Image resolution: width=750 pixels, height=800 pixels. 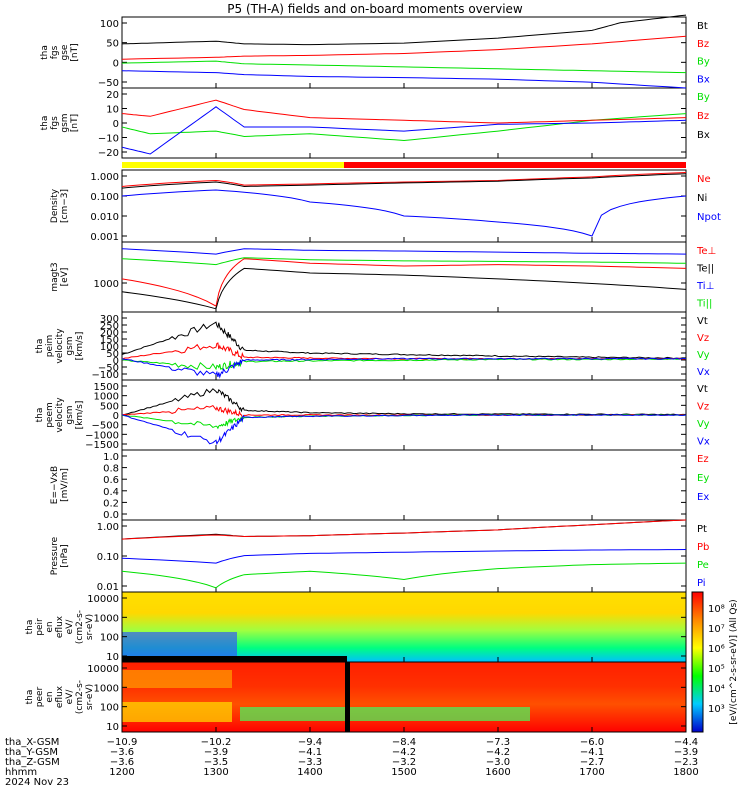 I want to click on ytick-label-pressure: 0.10, so click(x=108, y=557).